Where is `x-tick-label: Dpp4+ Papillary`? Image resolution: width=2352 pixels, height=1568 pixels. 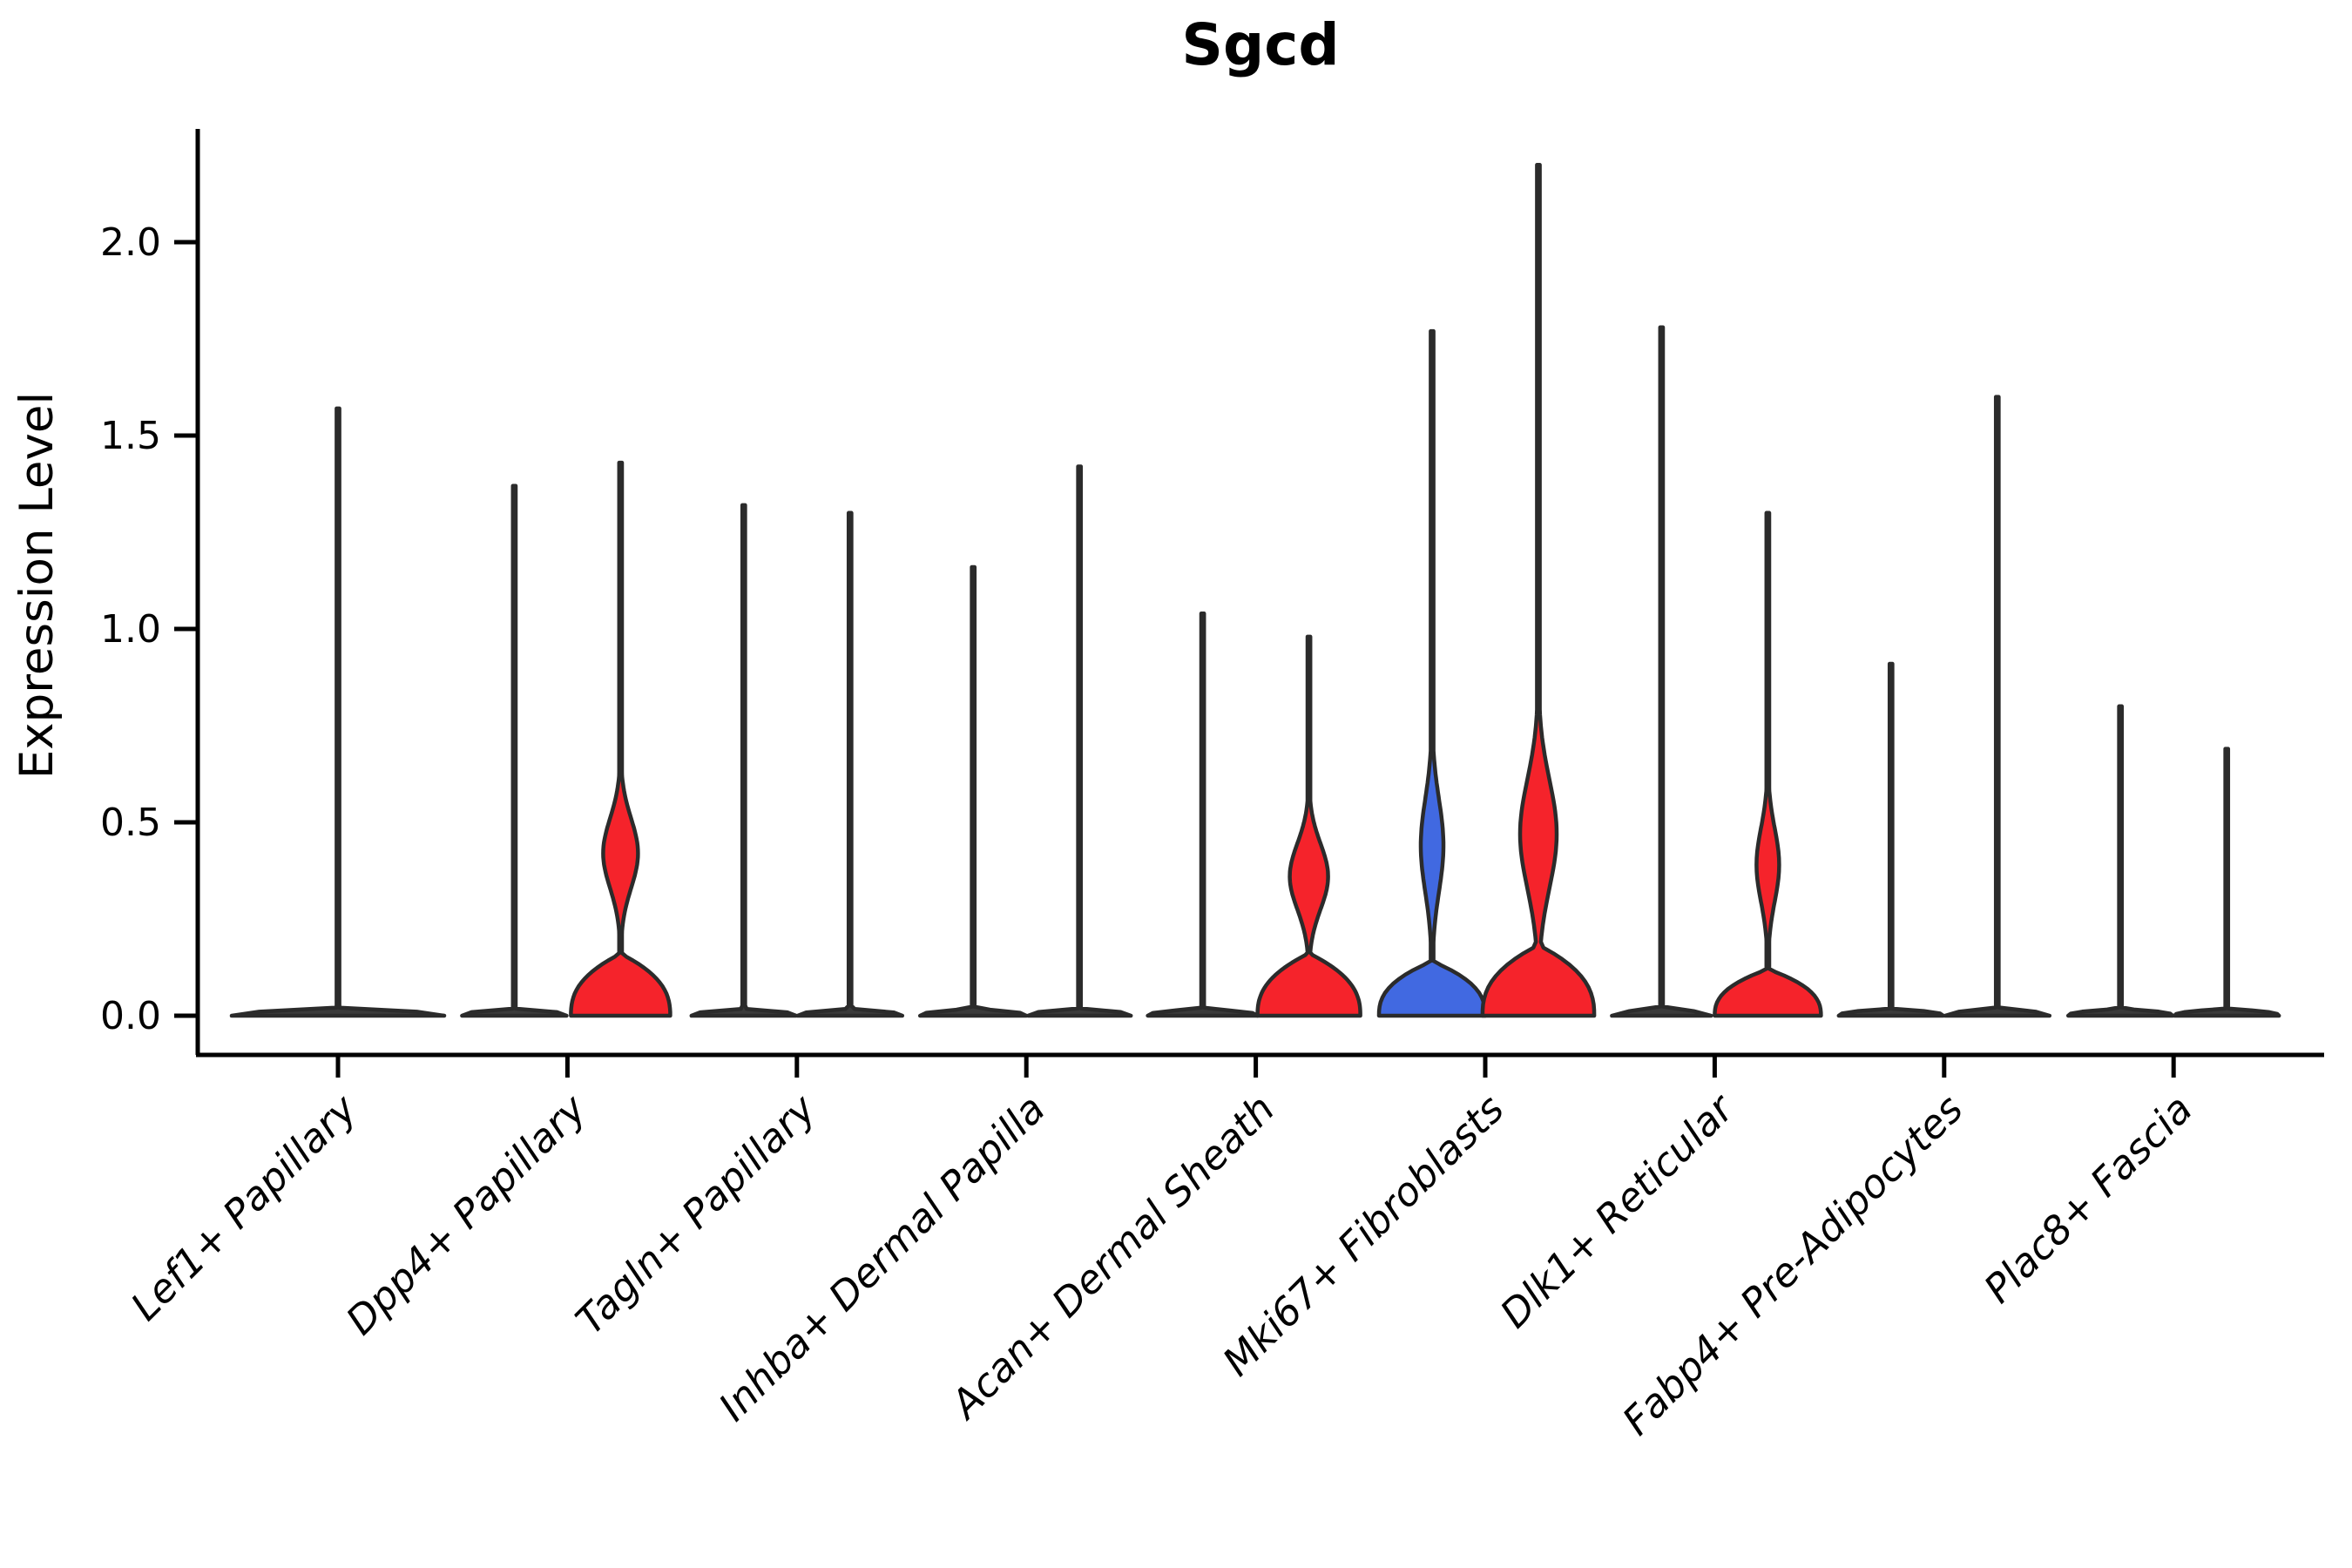
x-tick-label: Dpp4+ Papillary is located at coordinates (466, 1214).